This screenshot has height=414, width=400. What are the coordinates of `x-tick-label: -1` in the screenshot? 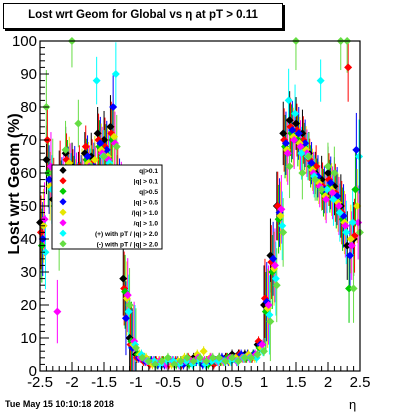 It's located at (135, 382).